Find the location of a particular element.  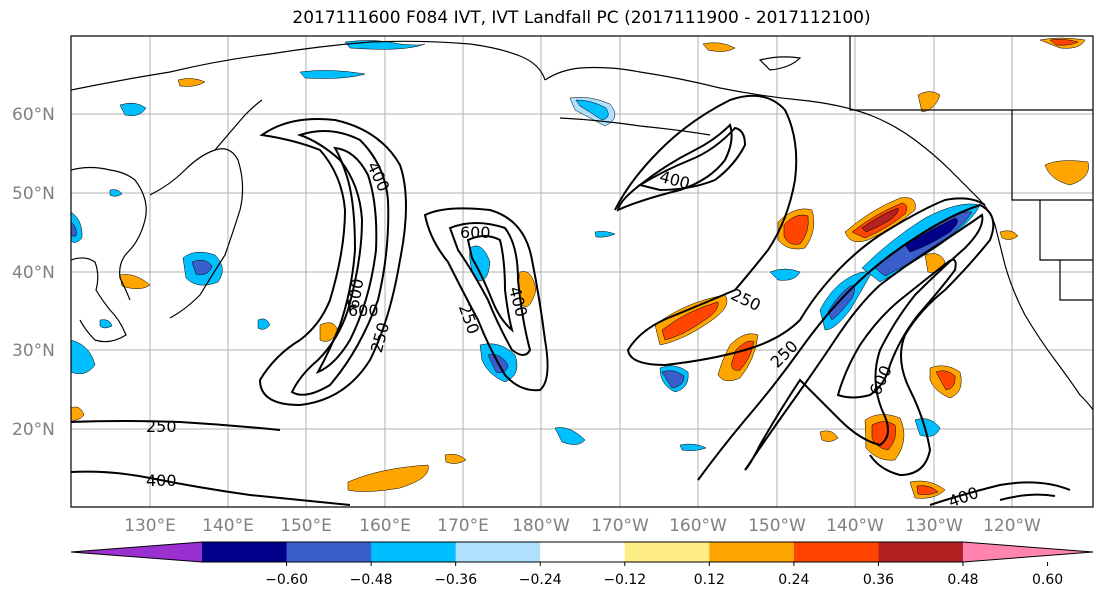

lon-label: 150°W is located at coordinates (777, 526).